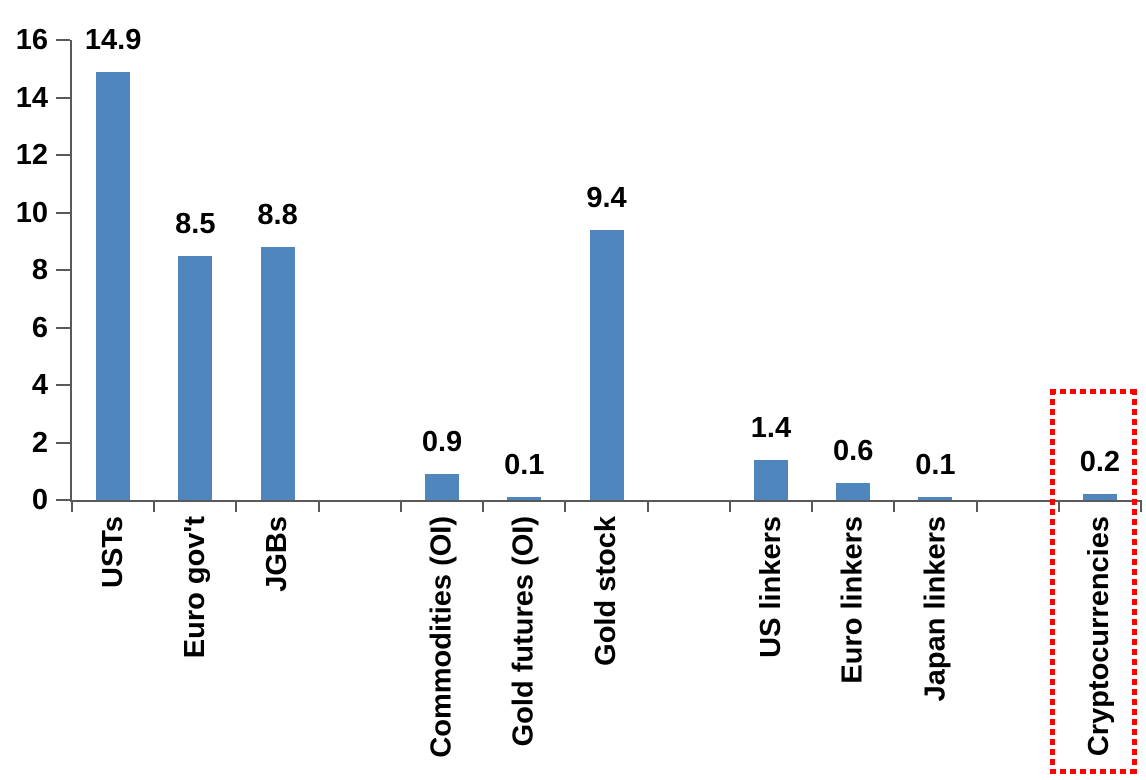 Image resolution: width=1146 pixels, height=780 pixels. I want to click on y-tick-label: 4, so click(39, 385).